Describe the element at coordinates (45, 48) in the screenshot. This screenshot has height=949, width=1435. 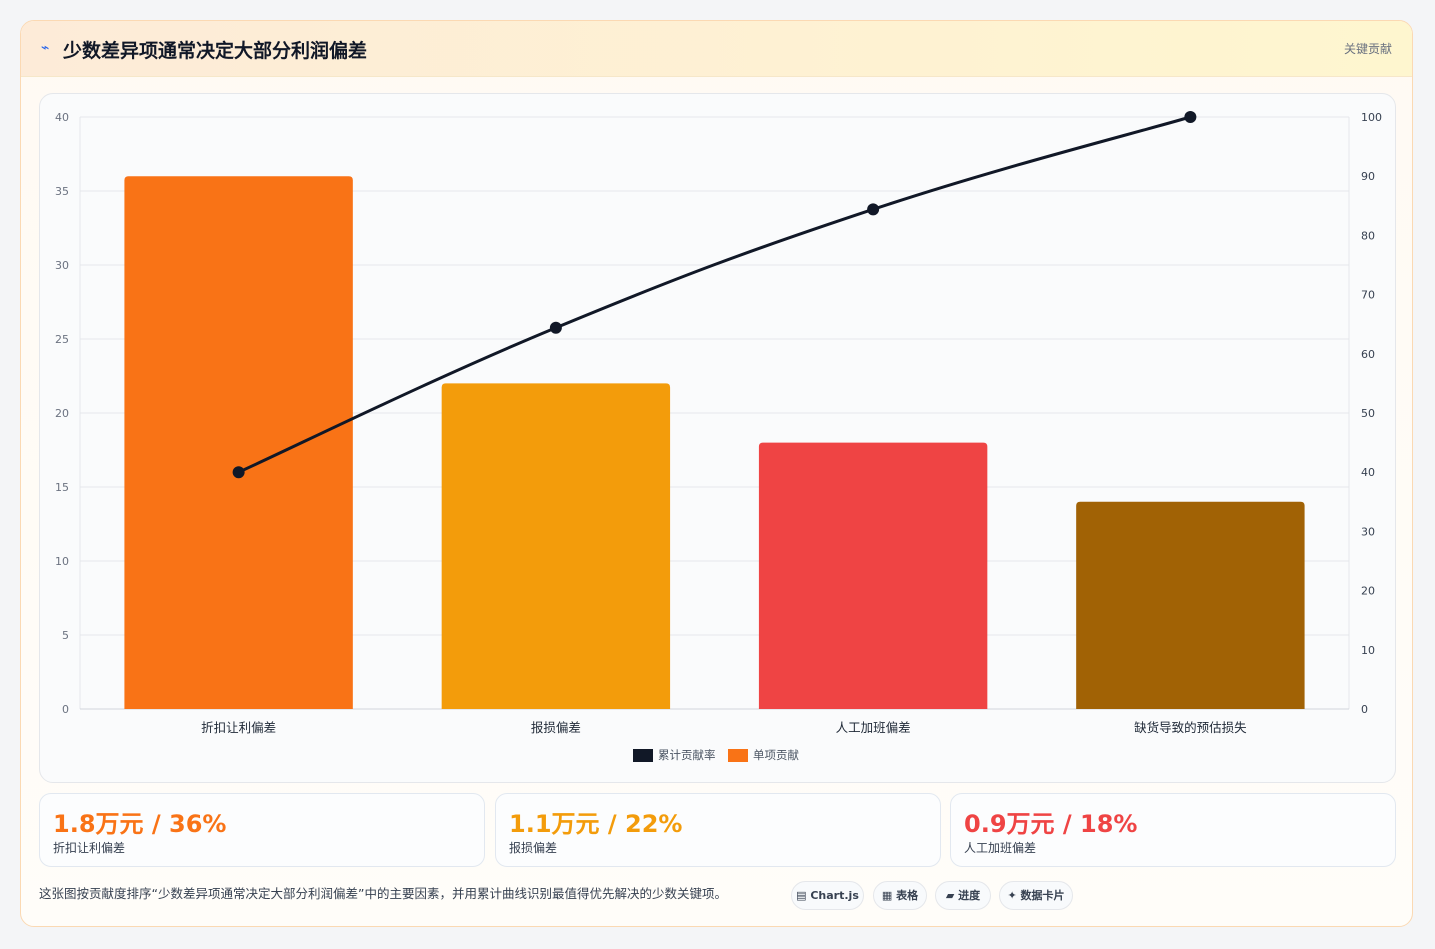
I see `lightning-icon: ⌁` at that location.